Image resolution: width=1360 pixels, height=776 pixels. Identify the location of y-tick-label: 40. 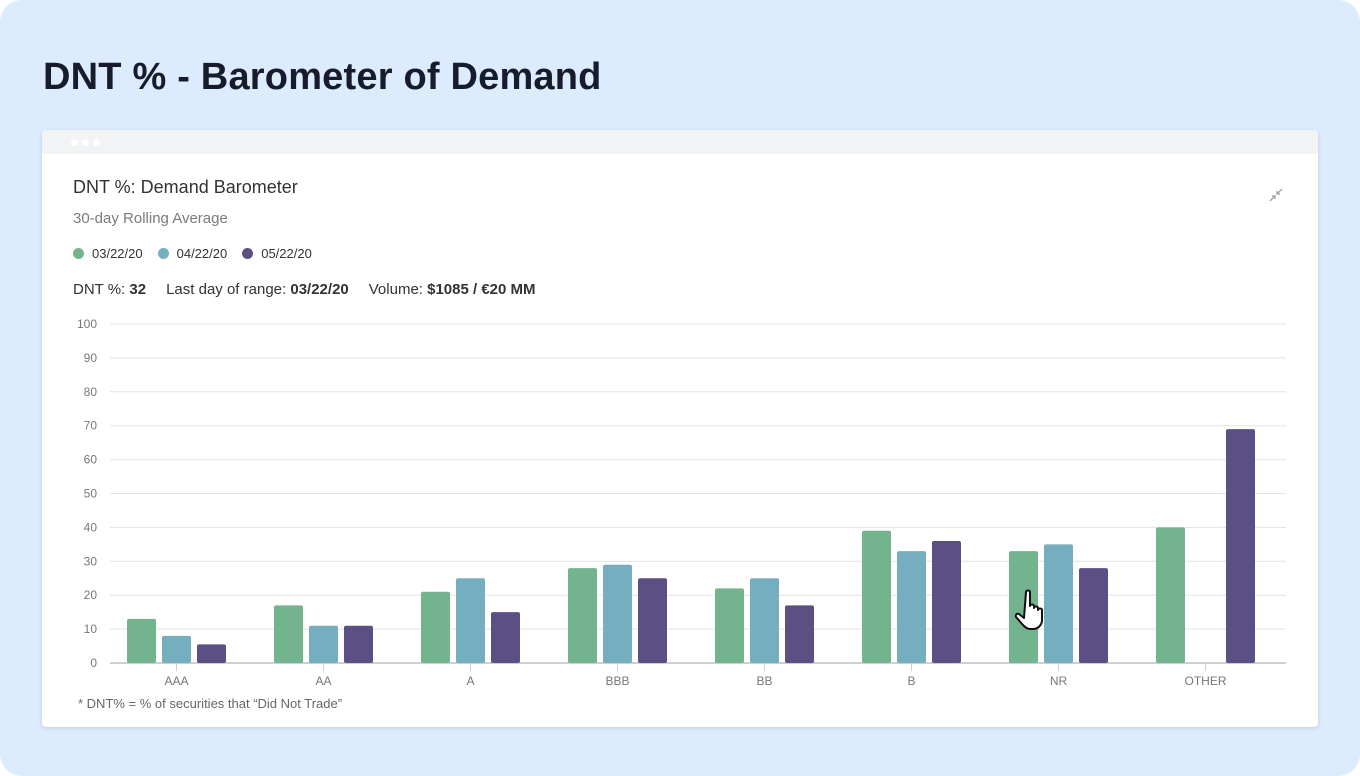
(91, 527).